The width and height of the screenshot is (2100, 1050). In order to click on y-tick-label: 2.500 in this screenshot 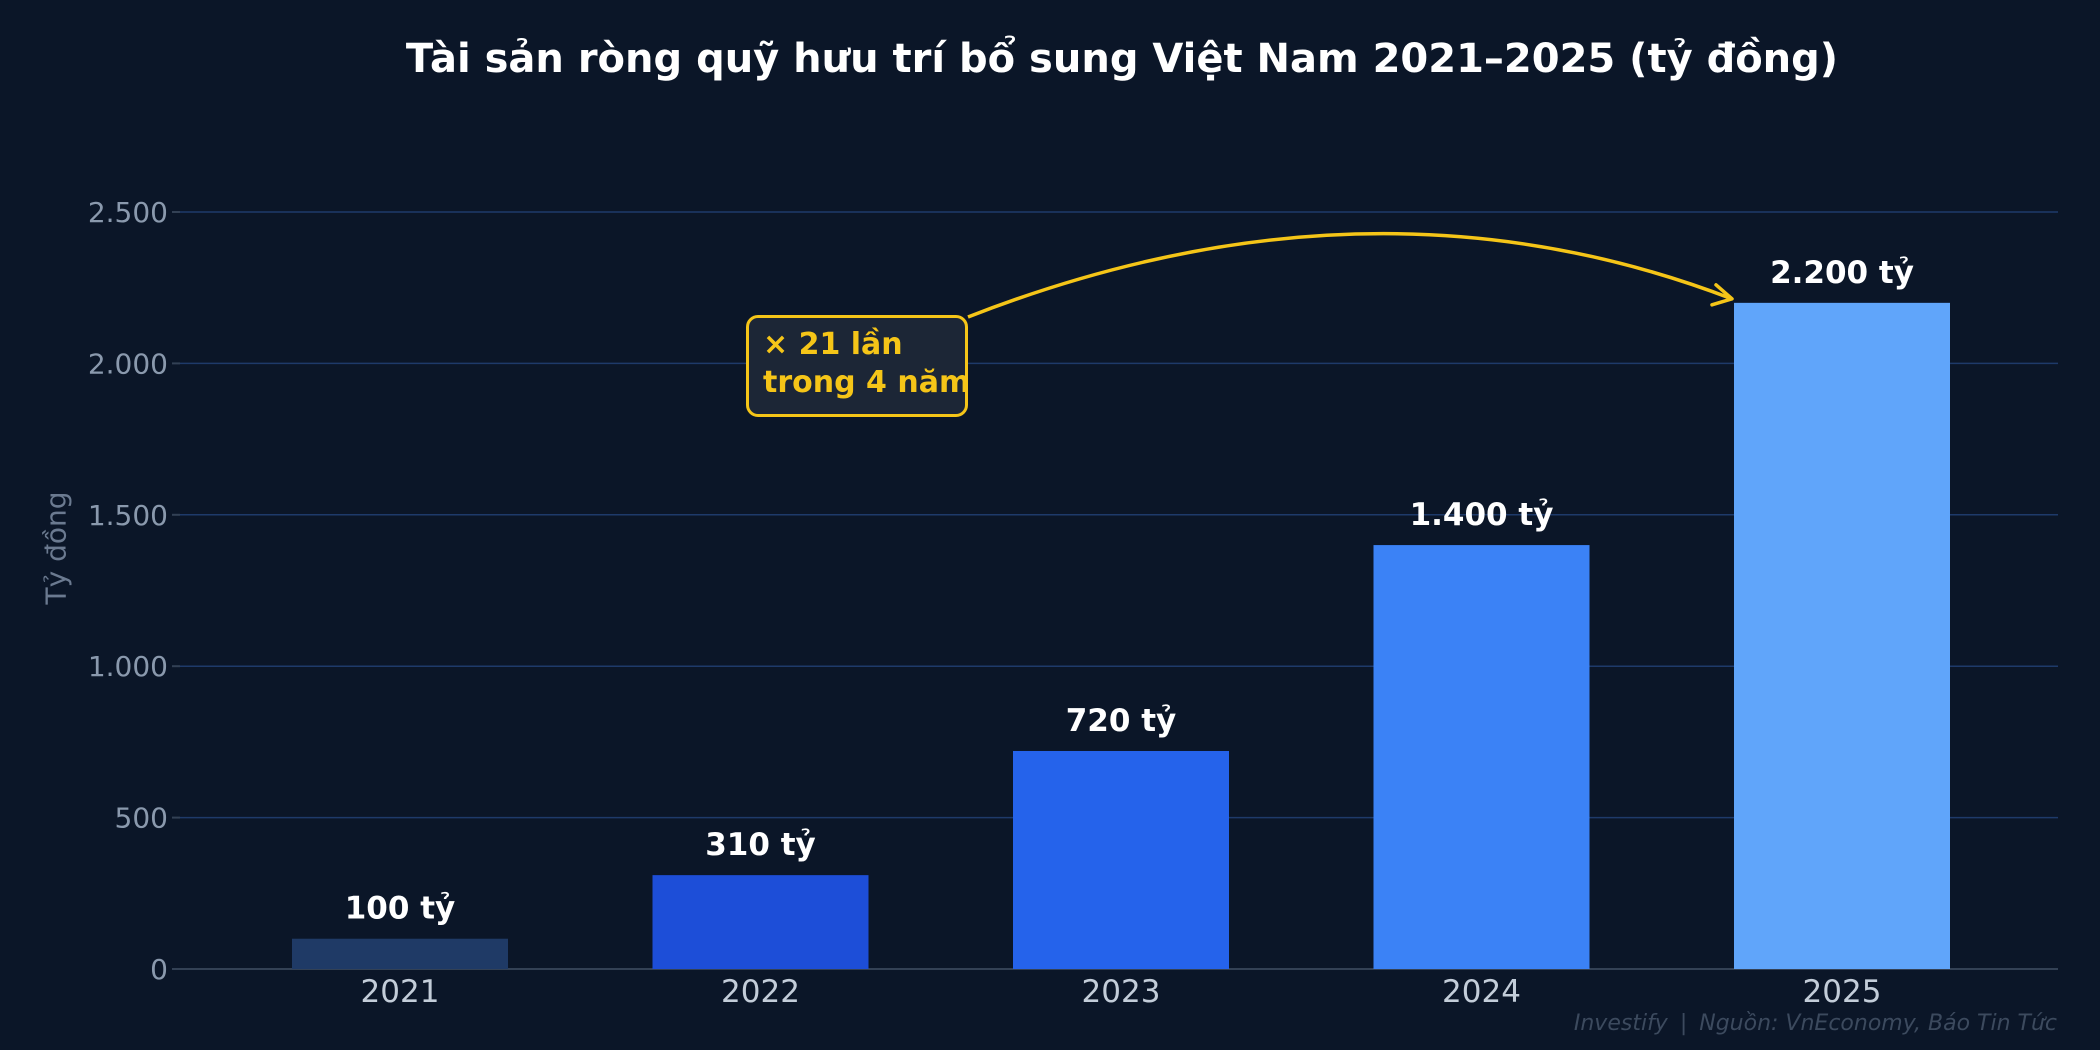, I will do `click(128, 212)`.